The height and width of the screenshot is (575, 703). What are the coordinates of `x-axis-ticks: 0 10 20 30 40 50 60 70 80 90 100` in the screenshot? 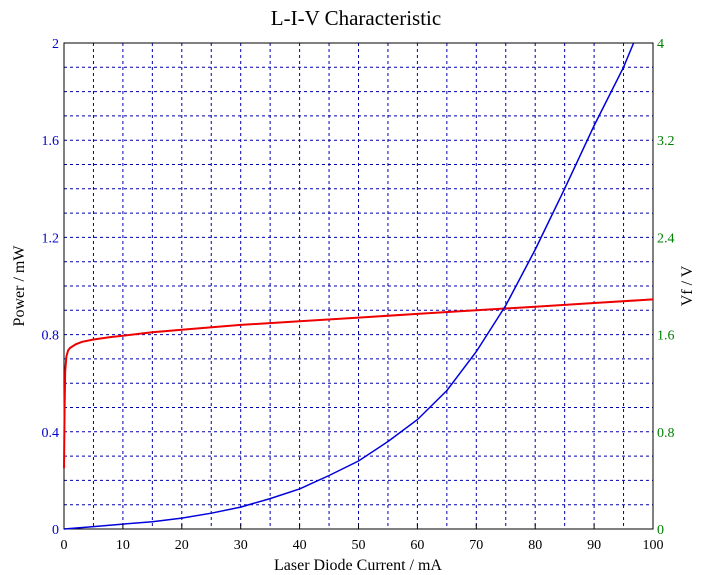 It's located at (362, 538).